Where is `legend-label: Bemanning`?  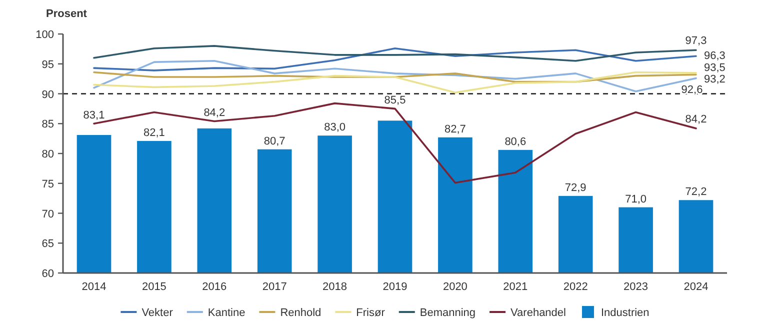 legend-label: Bemanning is located at coordinates (448, 313).